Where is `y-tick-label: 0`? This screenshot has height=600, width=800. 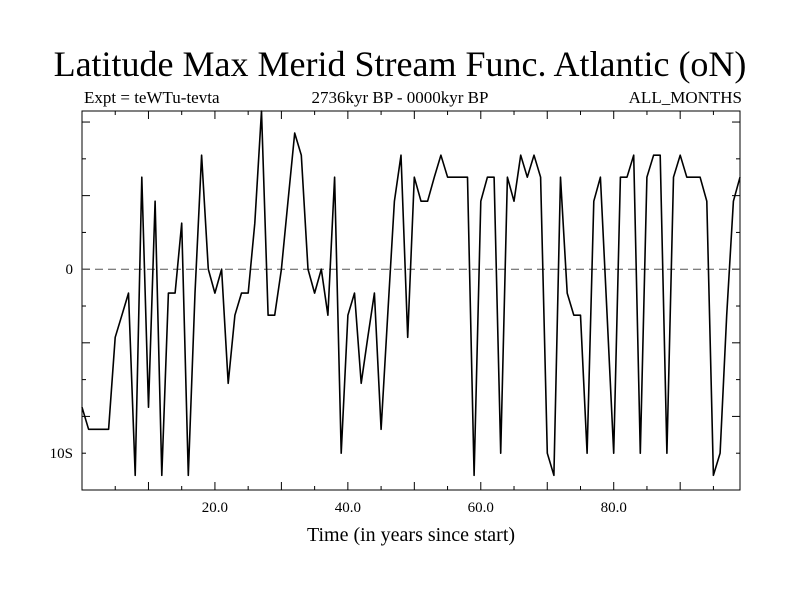 y-tick-label: 0 is located at coordinates (70, 270).